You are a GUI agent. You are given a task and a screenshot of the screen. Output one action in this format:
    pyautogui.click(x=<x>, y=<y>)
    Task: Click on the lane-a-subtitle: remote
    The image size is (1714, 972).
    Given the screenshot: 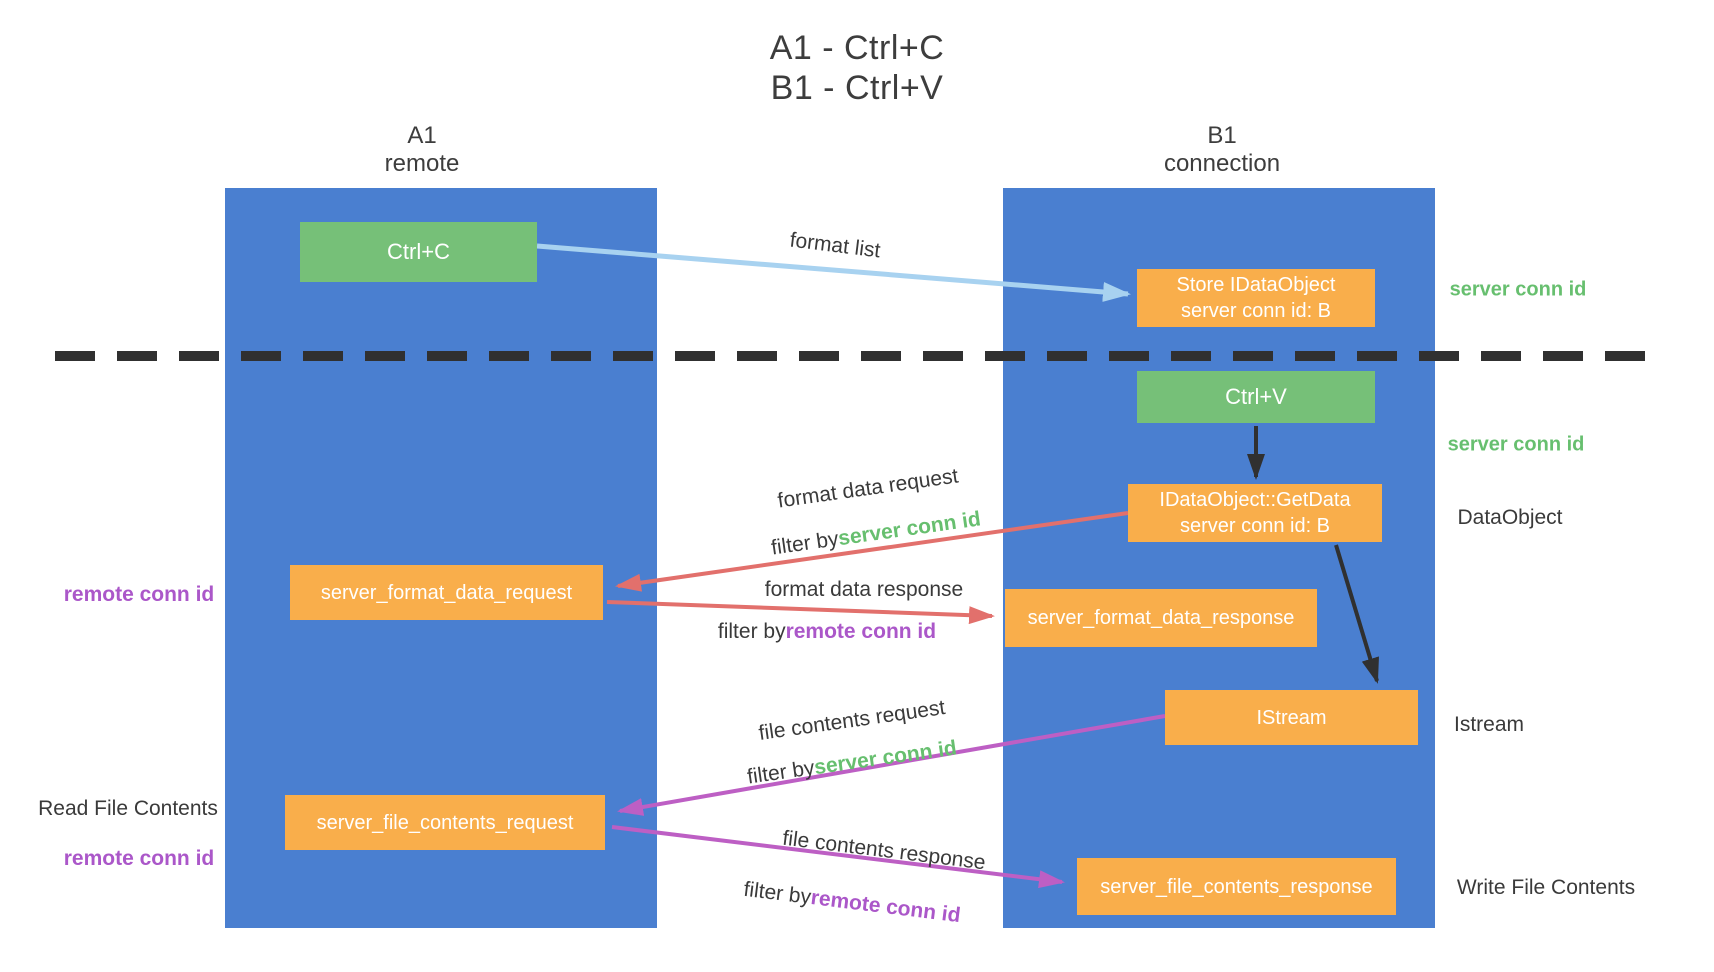 What is the action you would take?
    pyautogui.click(x=422, y=163)
    